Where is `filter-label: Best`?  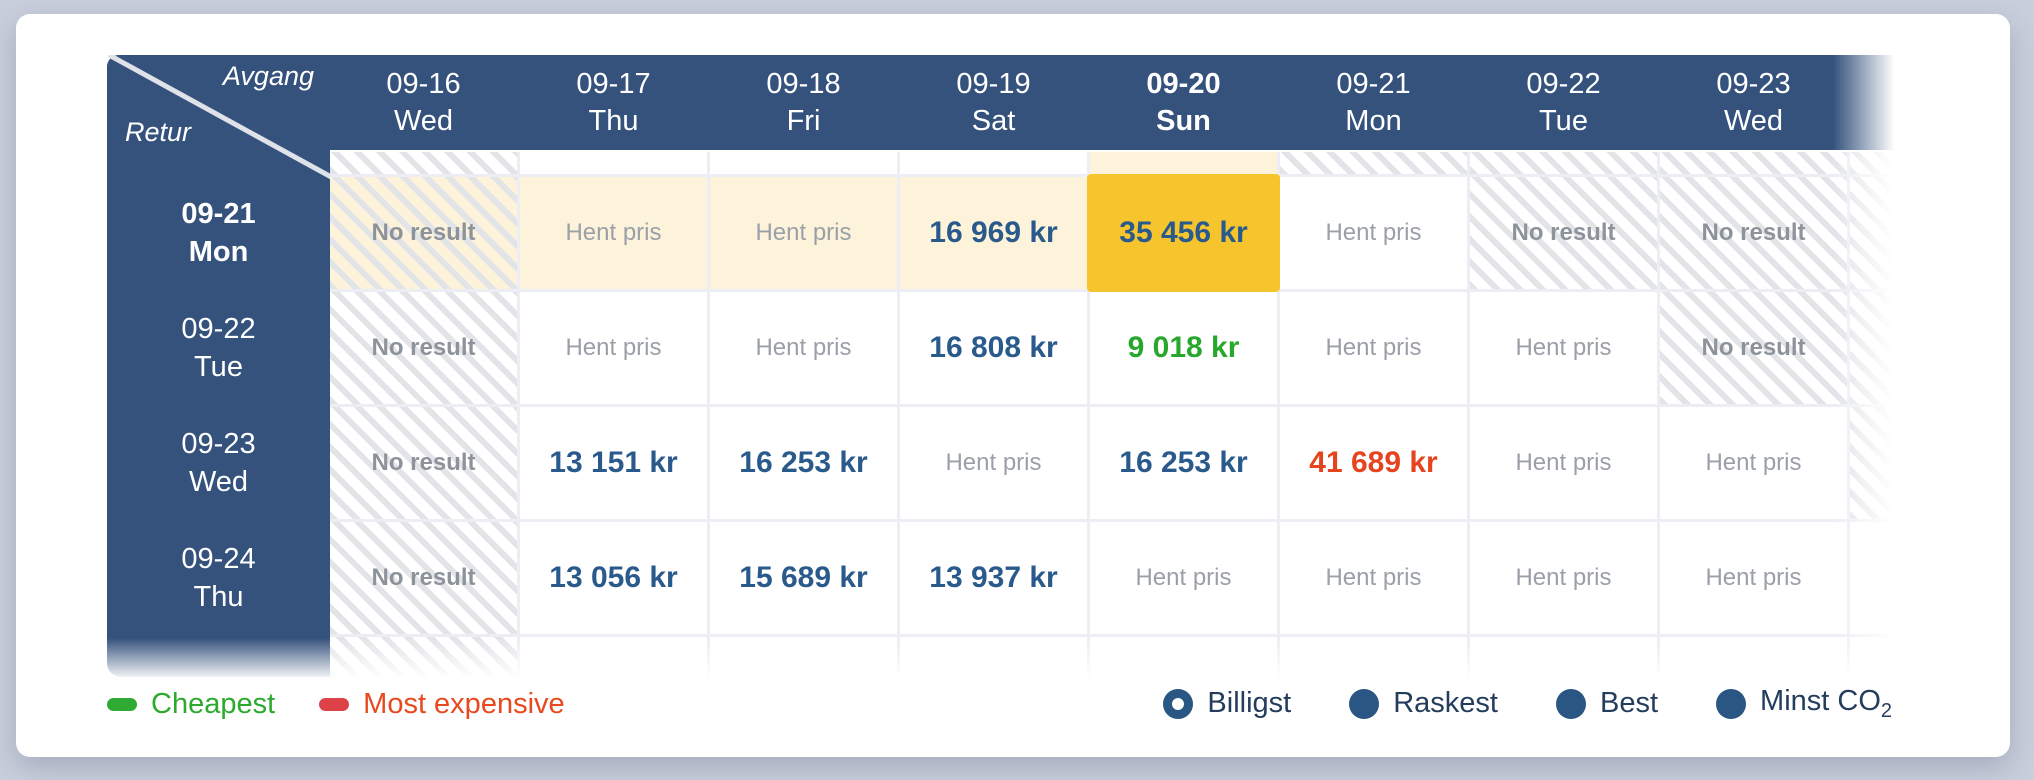 filter-label: Best is located at coordinates (1629, 703).